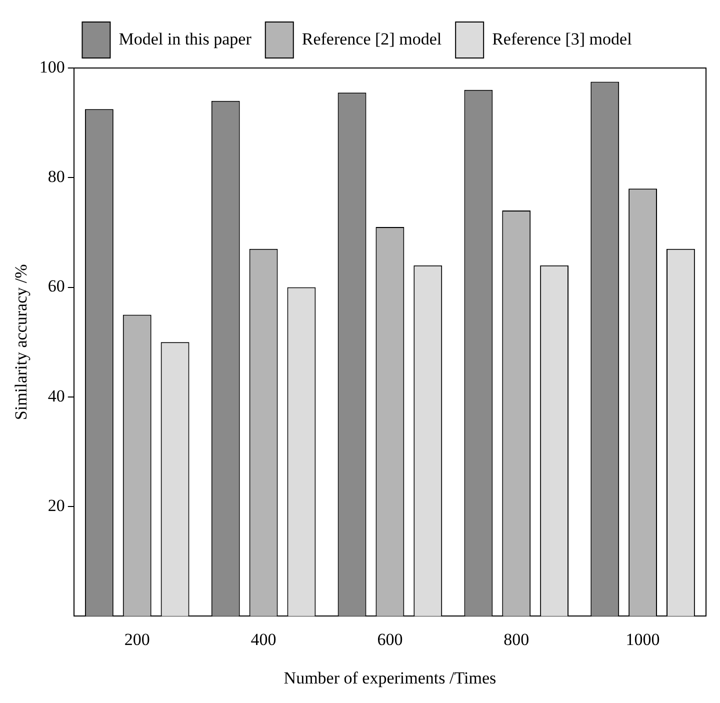  What do you see at coordinates (52, 66) in the screenshot?
I see `y-tick-label: 100` at bounding box center [52, 66].